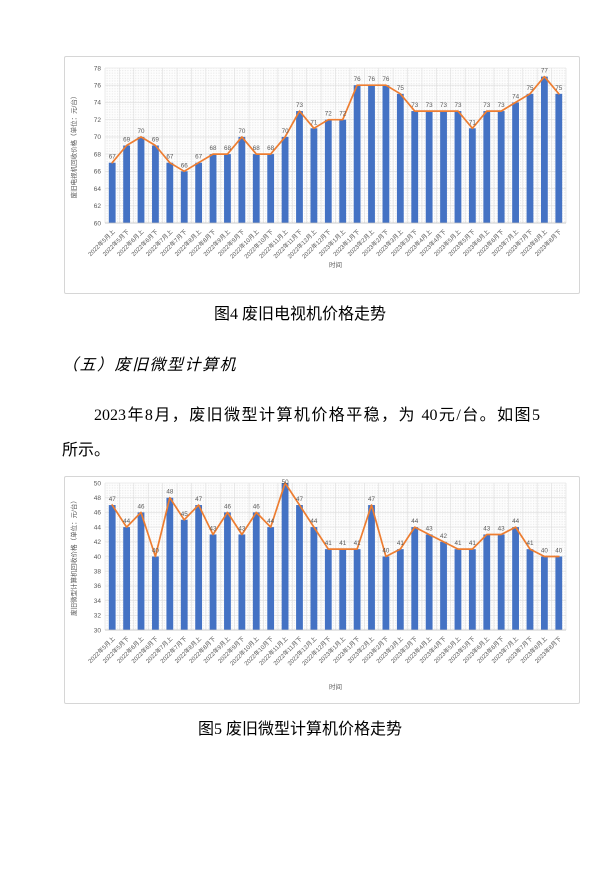 The image size is (600, 880). What do you see at coordinates (150, 365) in the screenshot?
I see `section-heading: （五）废旧微型计算机` at bounding box center [150, 365].